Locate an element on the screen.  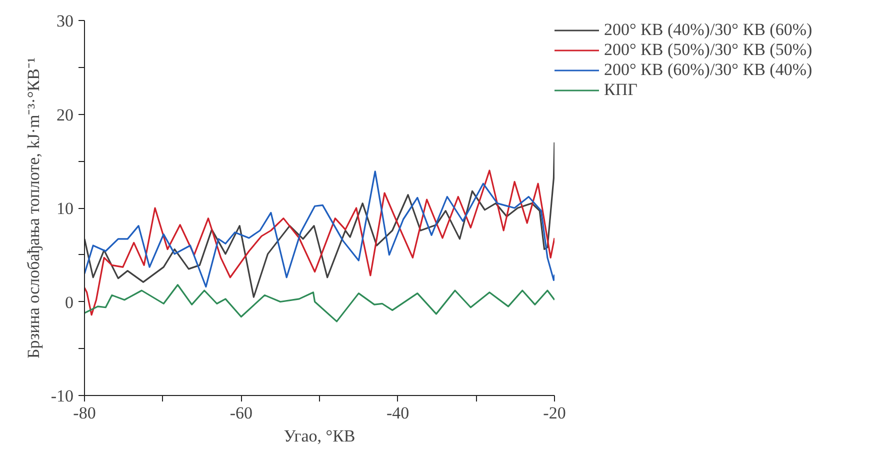
y-tick-label: 30 is located at coordinates (65, 21).